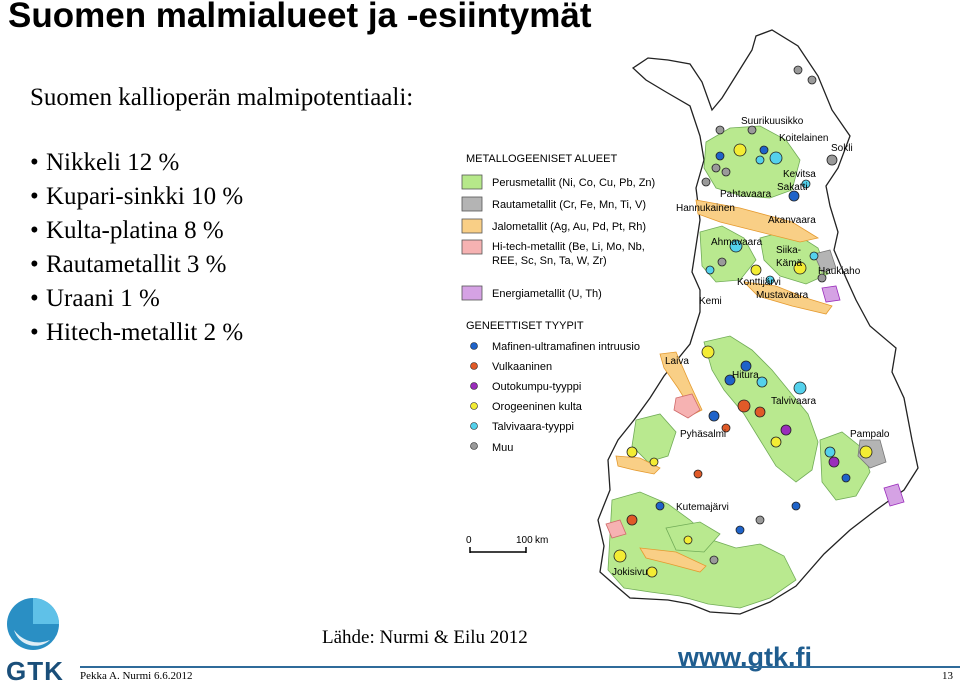 This screenshot has width=960, height=687. Describe the element at coordinates (103, 298) in the screenshot. I see `bullet-text: Uraani 1 %` at that location.